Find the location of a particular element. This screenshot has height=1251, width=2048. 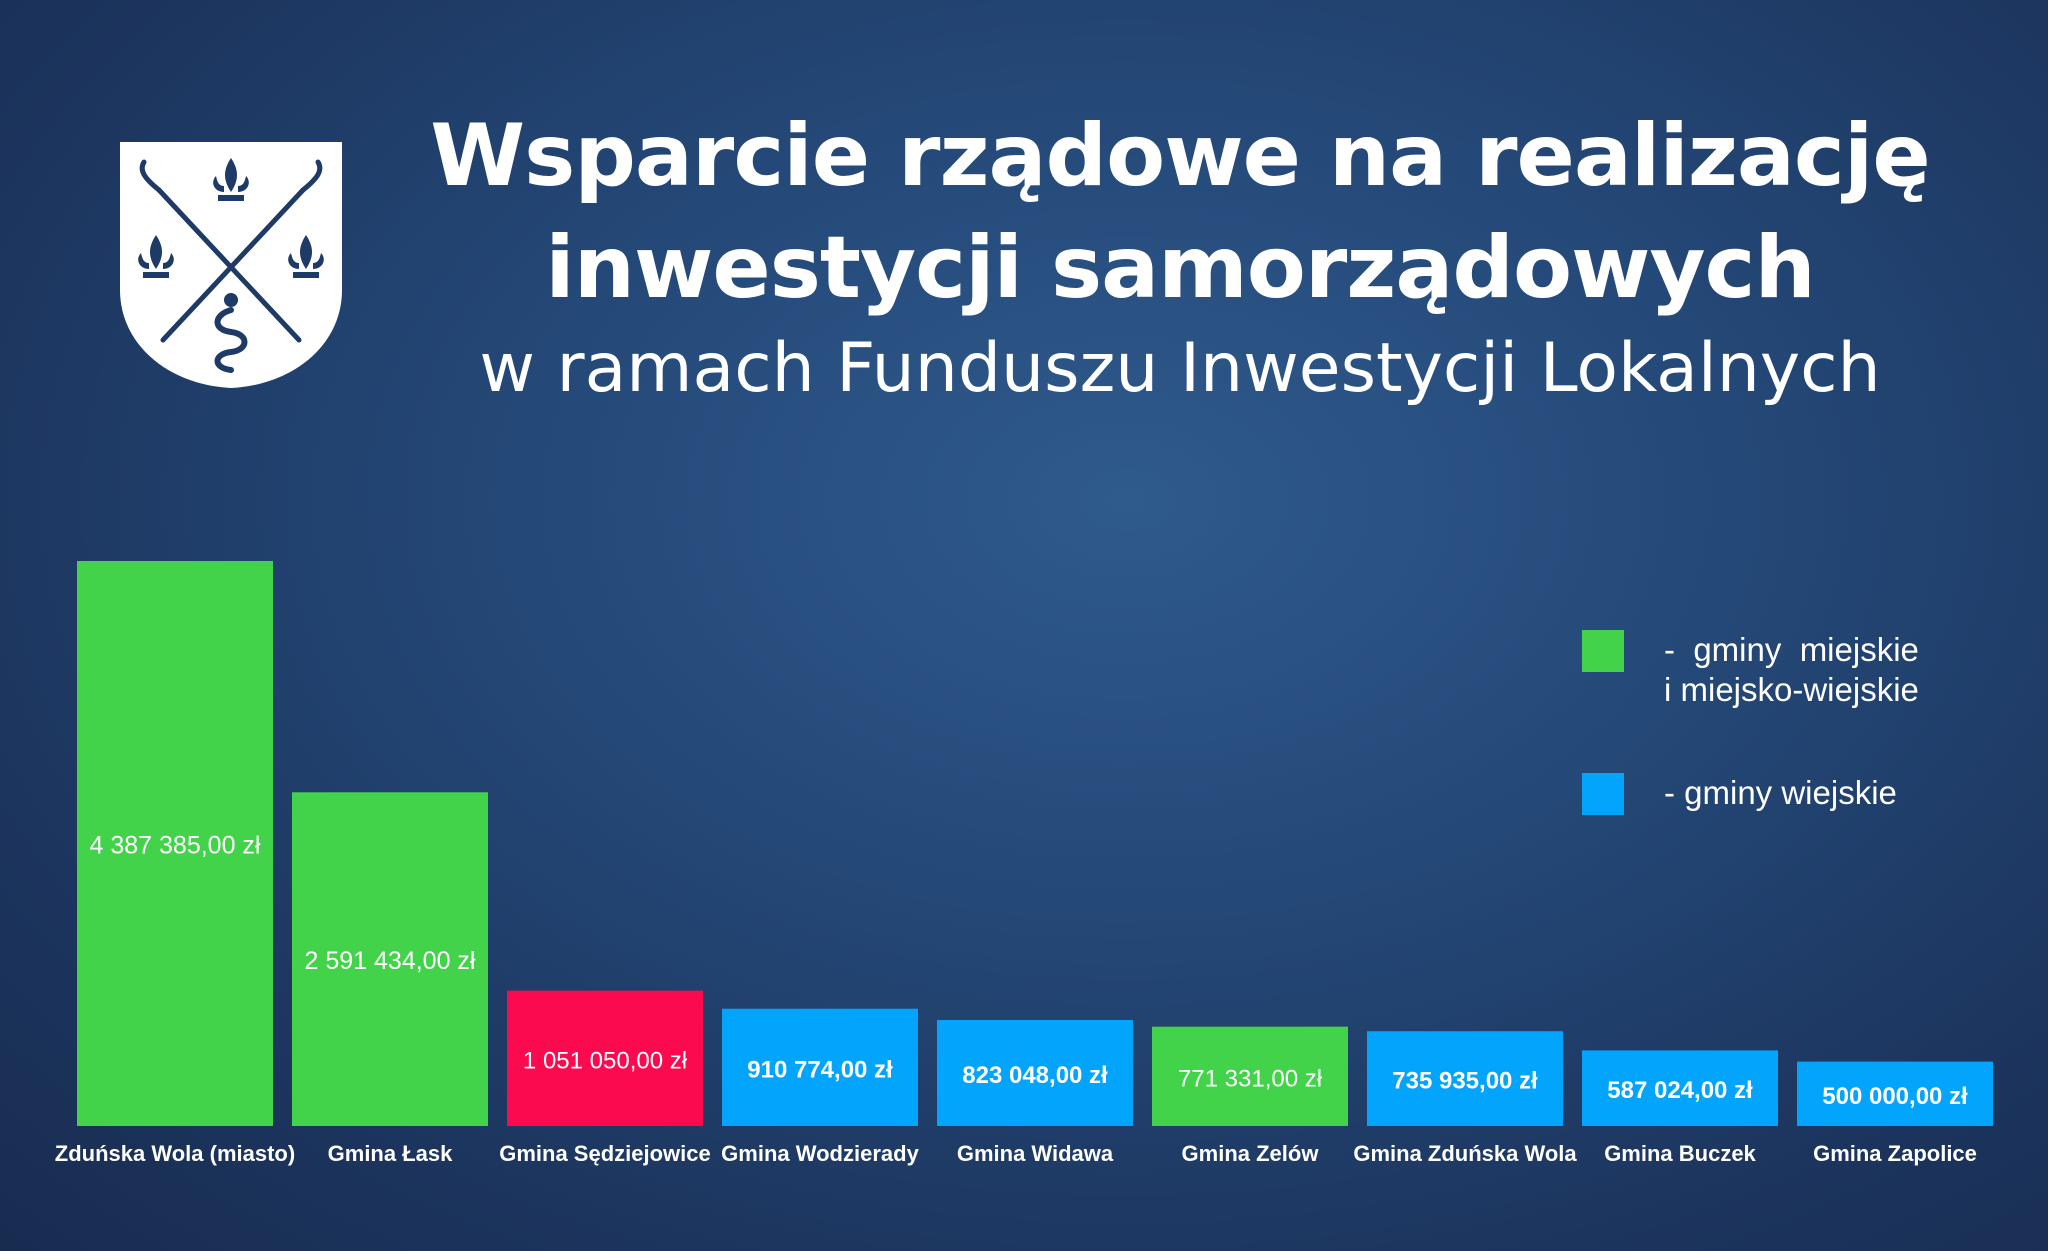

category-label-5: Gmina Widawa is located at coordinates (1035, 1153).